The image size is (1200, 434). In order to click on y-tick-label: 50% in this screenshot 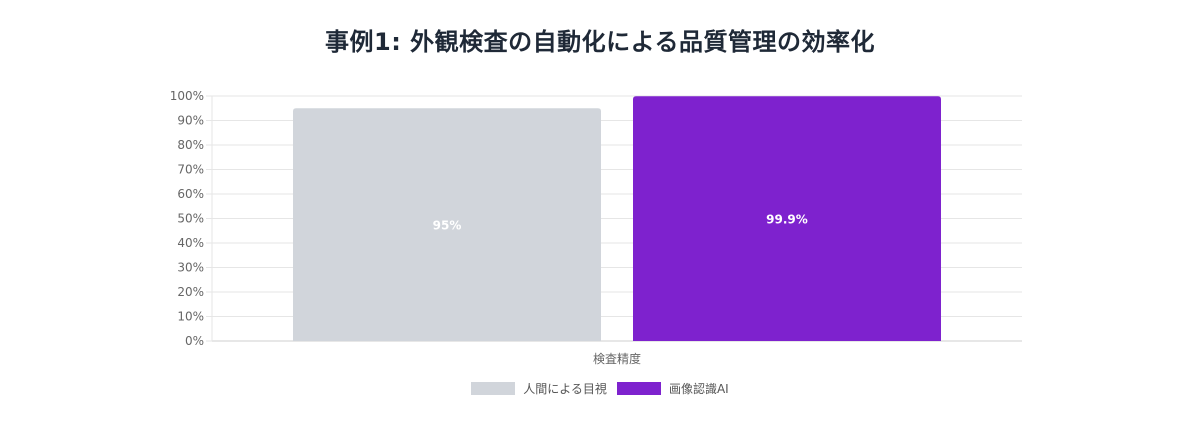, I will do `click(190, 219)`.